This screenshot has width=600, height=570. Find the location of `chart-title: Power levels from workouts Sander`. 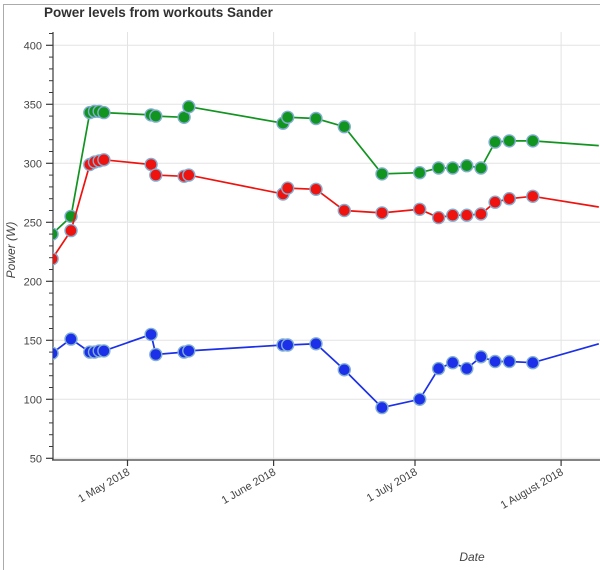

chart-title: Power levels from workouts Sander is located at coordinates (158, 12).